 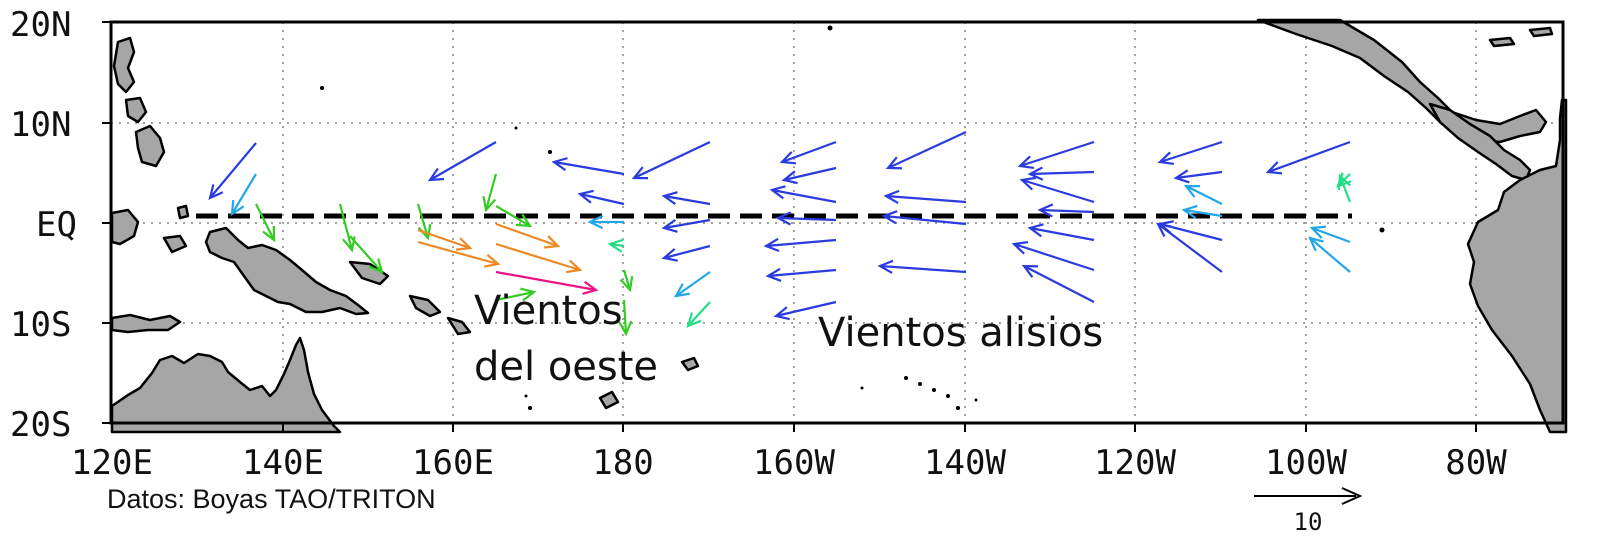 I want to click on lon-tick-label: 120E, so click(x=112, y=463).